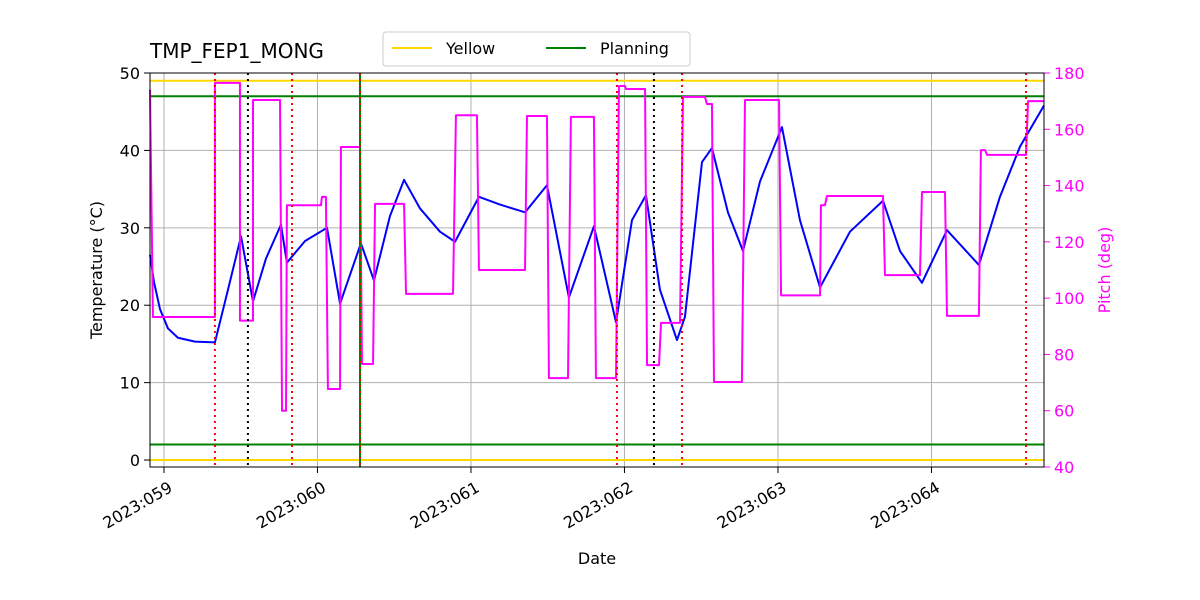 This screenshot has height=600, width=1200. Describe the element at coordinates (1104, 270) in the screenshot. I see `y2-axis-label: Pitch (deg)` at that location.